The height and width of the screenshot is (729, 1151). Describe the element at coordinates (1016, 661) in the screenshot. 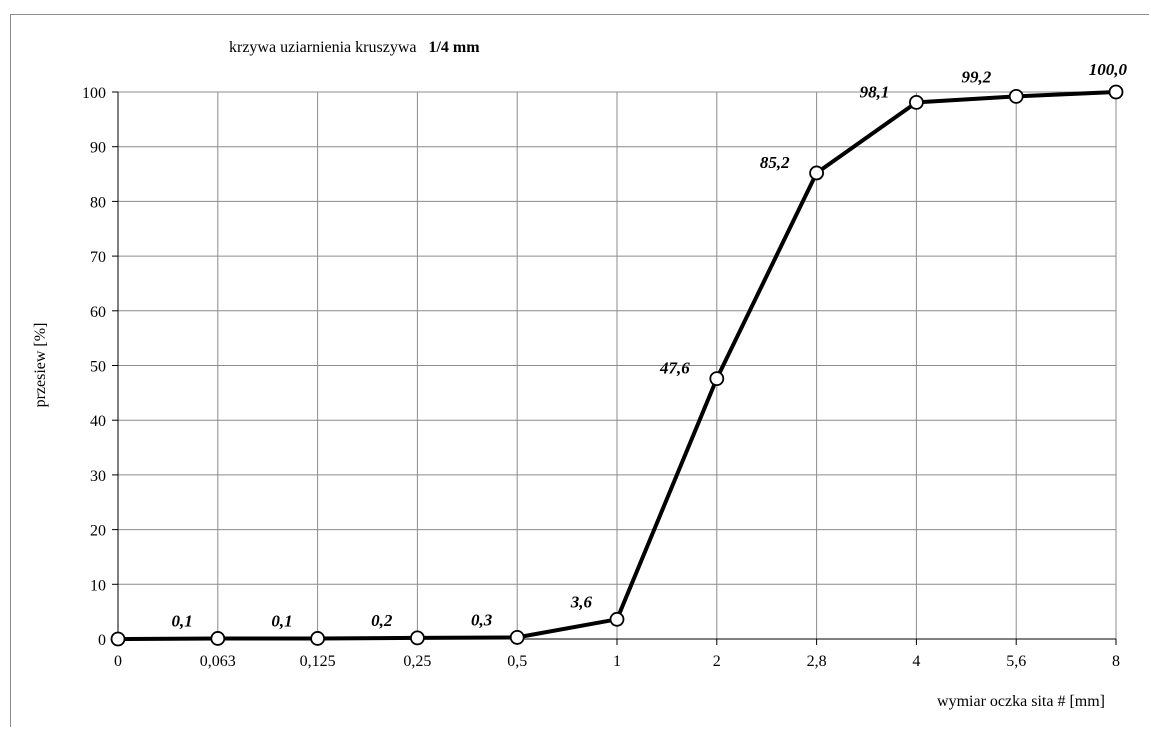

I see `x-tick-label: 5,6` at that location.